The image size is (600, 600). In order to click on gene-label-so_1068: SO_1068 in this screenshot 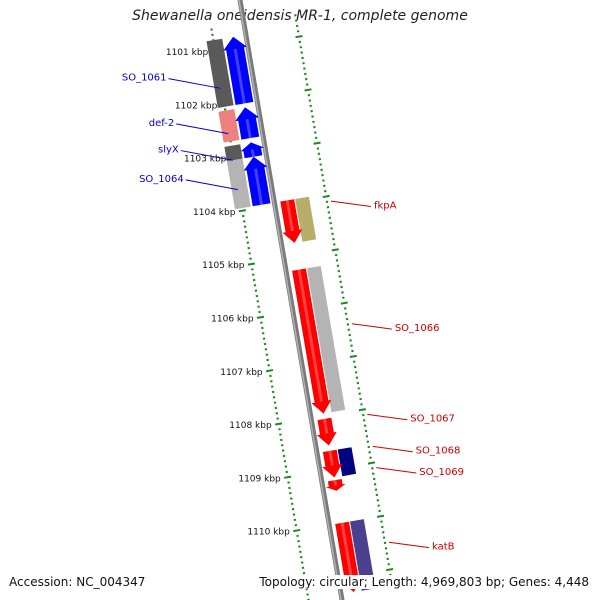, I will do `click(438, 451)`.